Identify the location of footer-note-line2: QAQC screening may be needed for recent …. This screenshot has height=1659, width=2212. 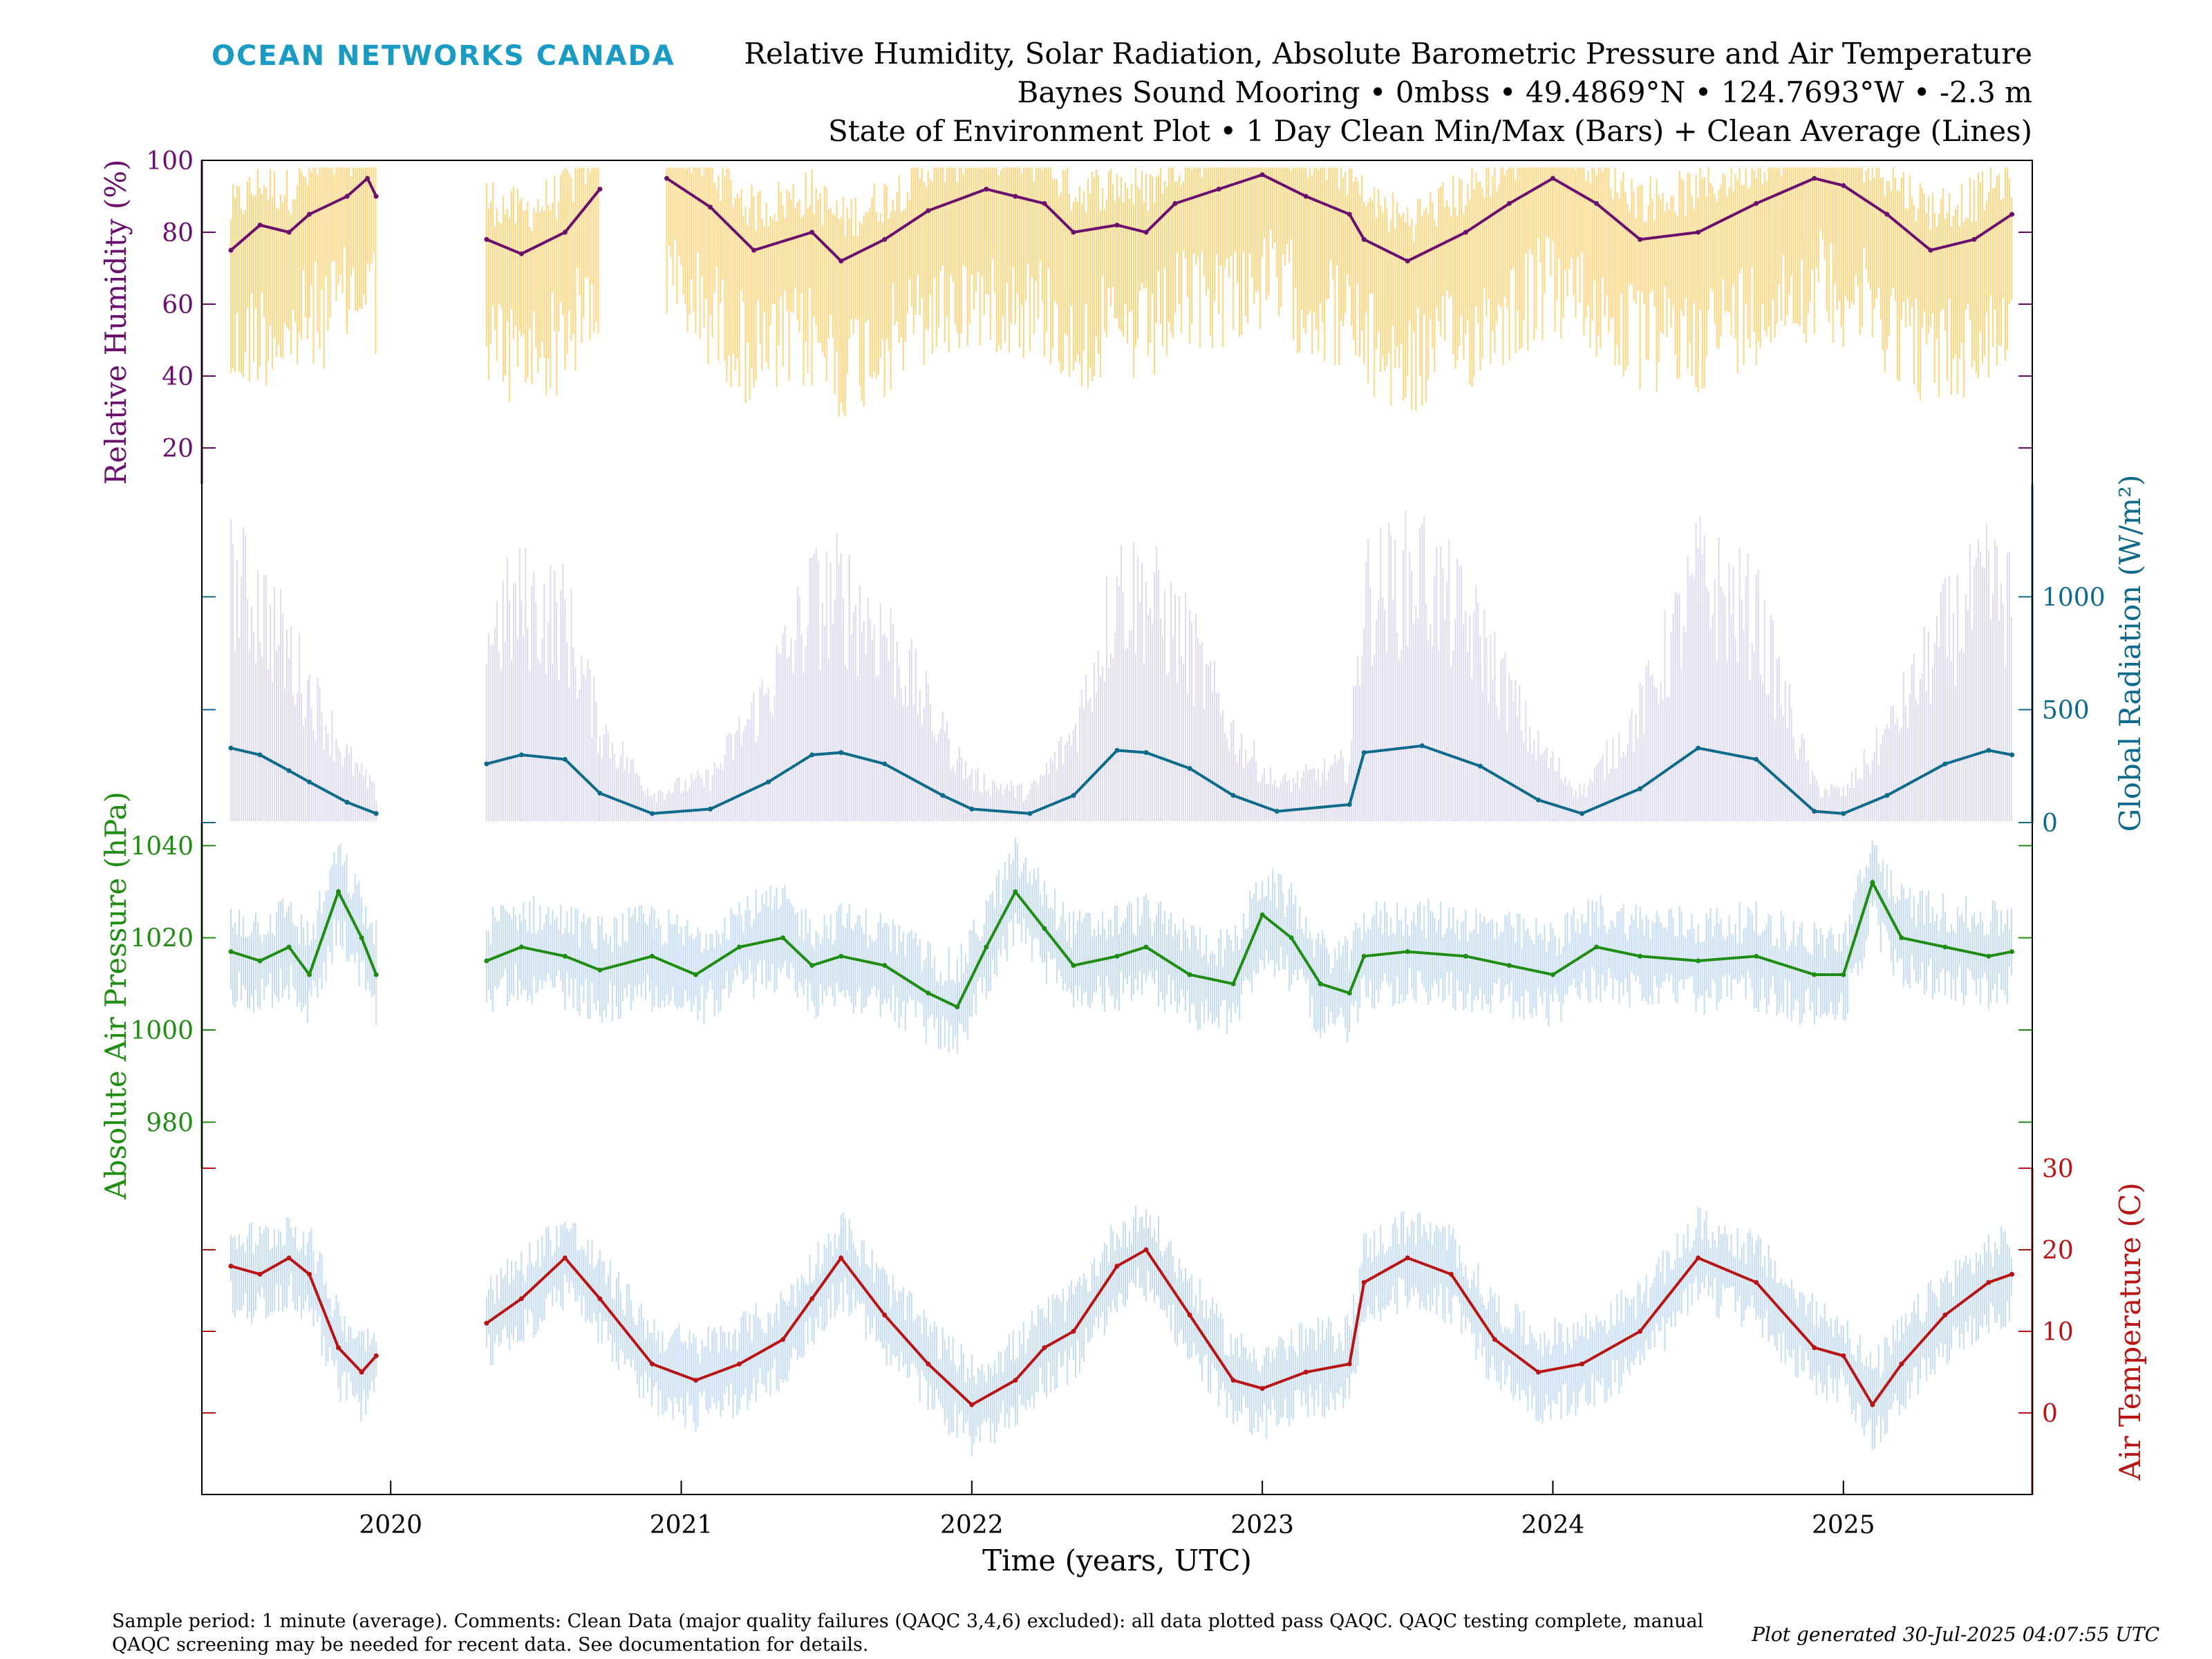
(490, 1645).